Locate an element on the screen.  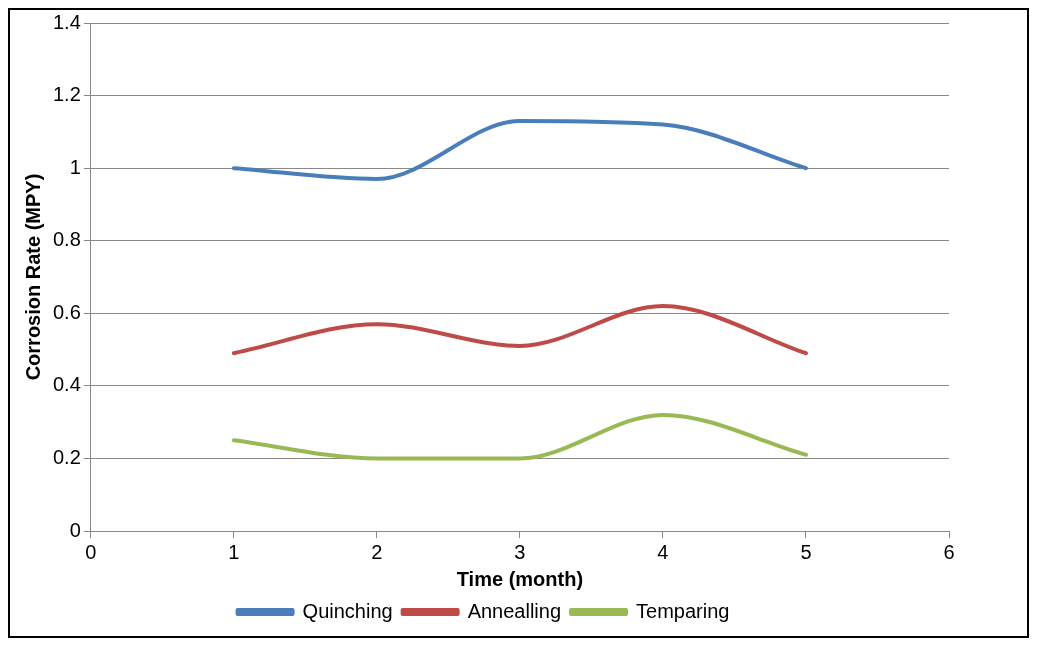
x-tick-label: 4 is located at coordinates (663, 551).